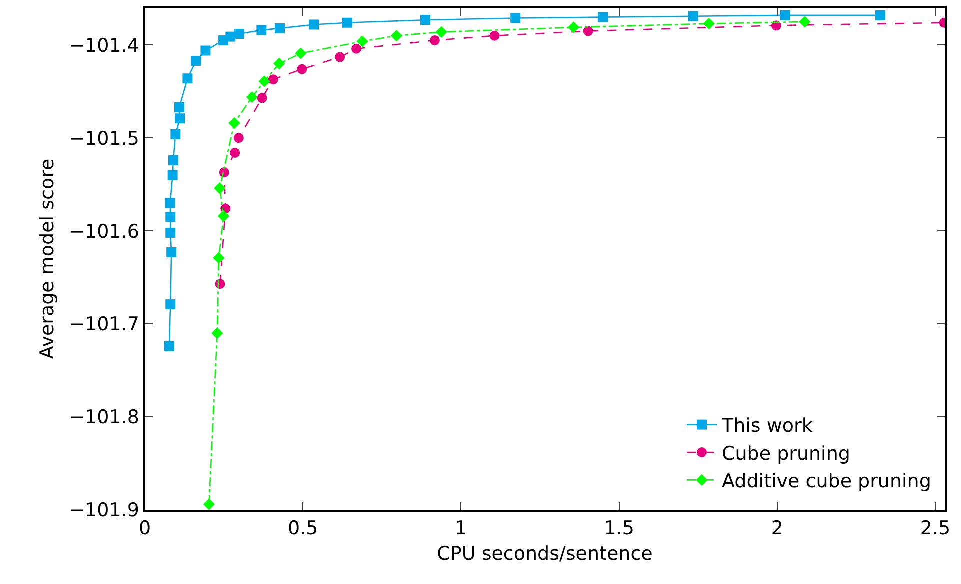 This screenshot has height=584, width=961. Describe the element at coordinates (104, 45) in the screenshot. I see `y-tick-label: −101.4` at that location.